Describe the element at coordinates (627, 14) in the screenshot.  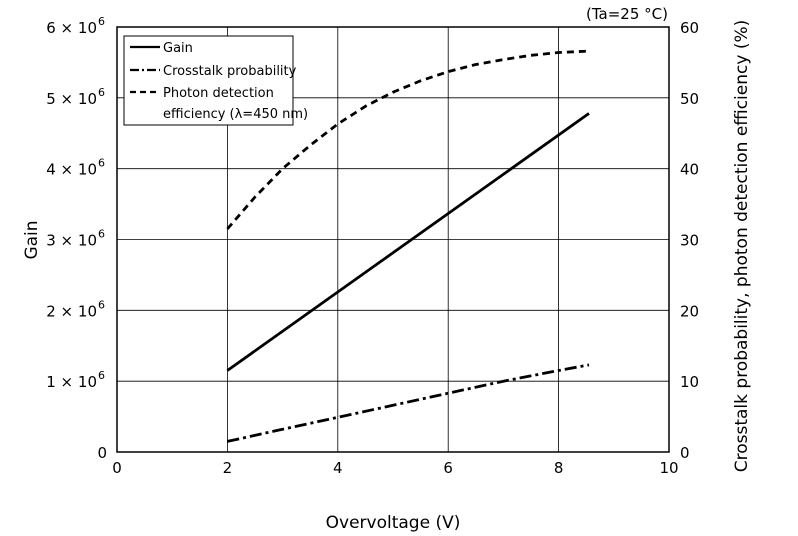
I see `condition-annotation: (Ta=25 °C)` at that location.